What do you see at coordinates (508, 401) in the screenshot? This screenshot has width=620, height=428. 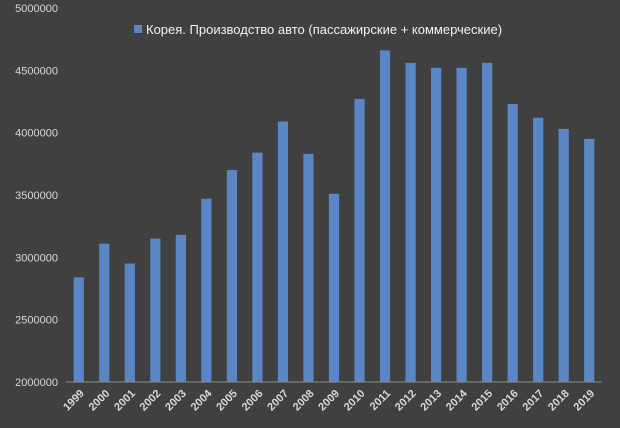 I see `x-tick-label: 2016` at bounding box center [508, 401].